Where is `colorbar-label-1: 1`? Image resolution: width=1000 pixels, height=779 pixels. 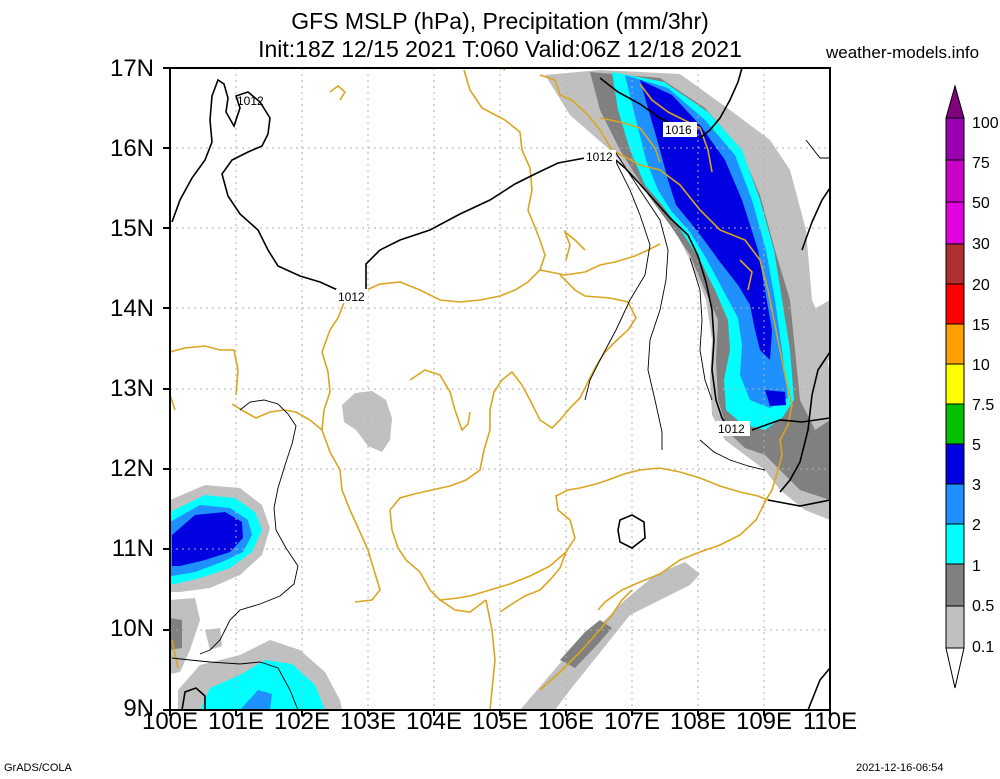
colorbar-label-1: 1 is located at coordinates (976, 566).